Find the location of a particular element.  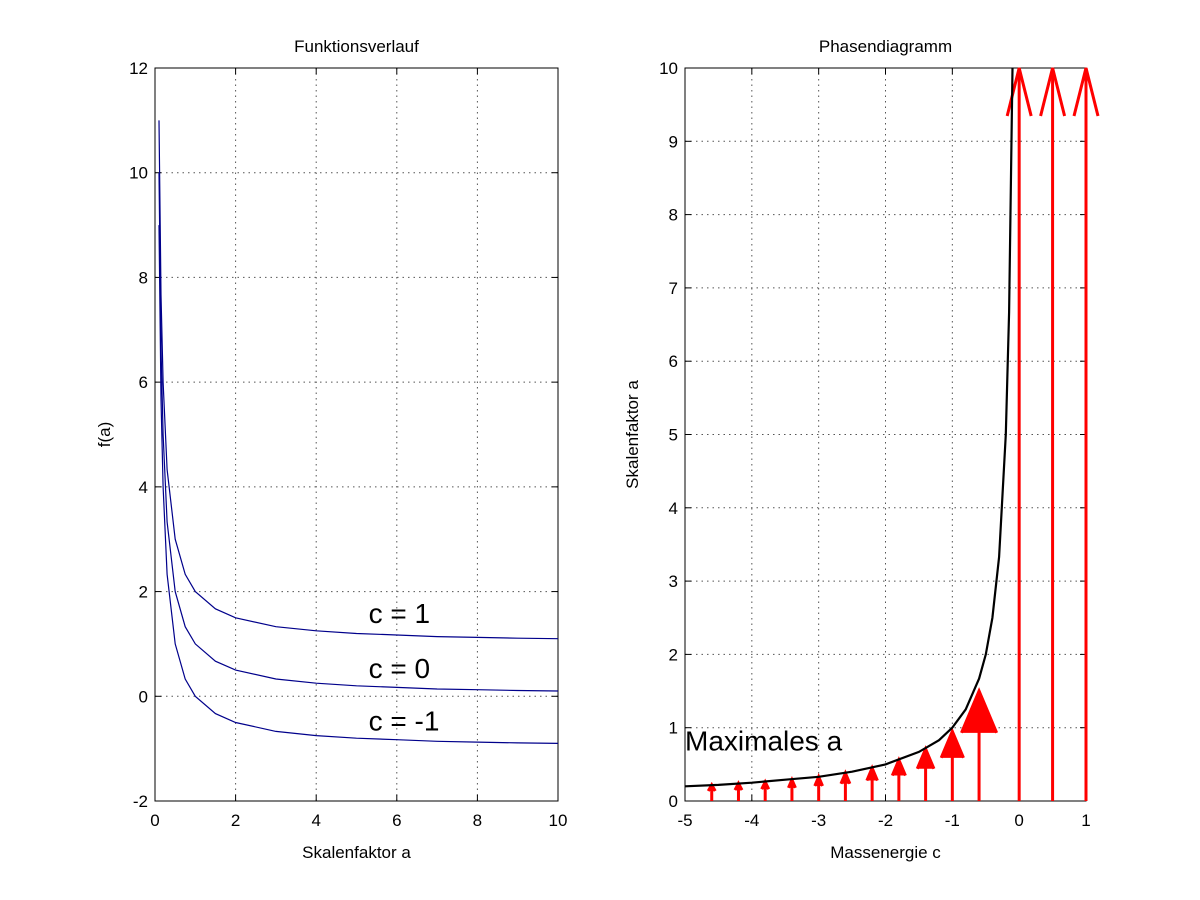

x-tick-label: -1 is located at coordinates (952, 820).